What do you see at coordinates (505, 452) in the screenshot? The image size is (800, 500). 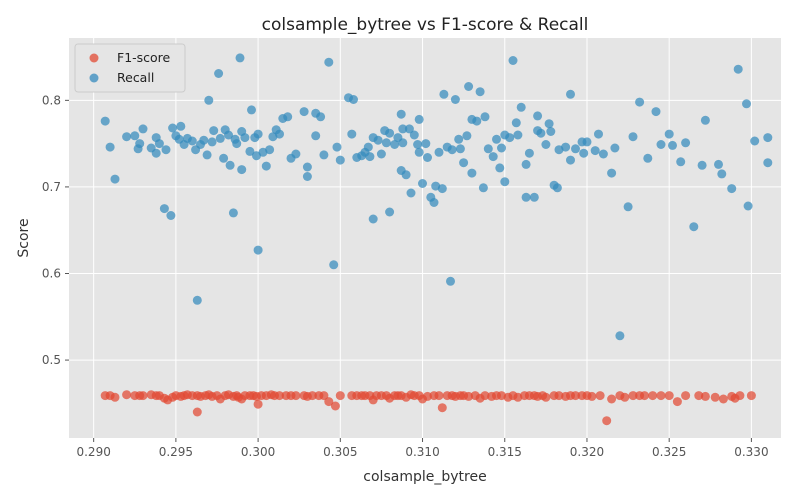 I see `x-tick-label: 0.315` at bounding box center [505, 452].